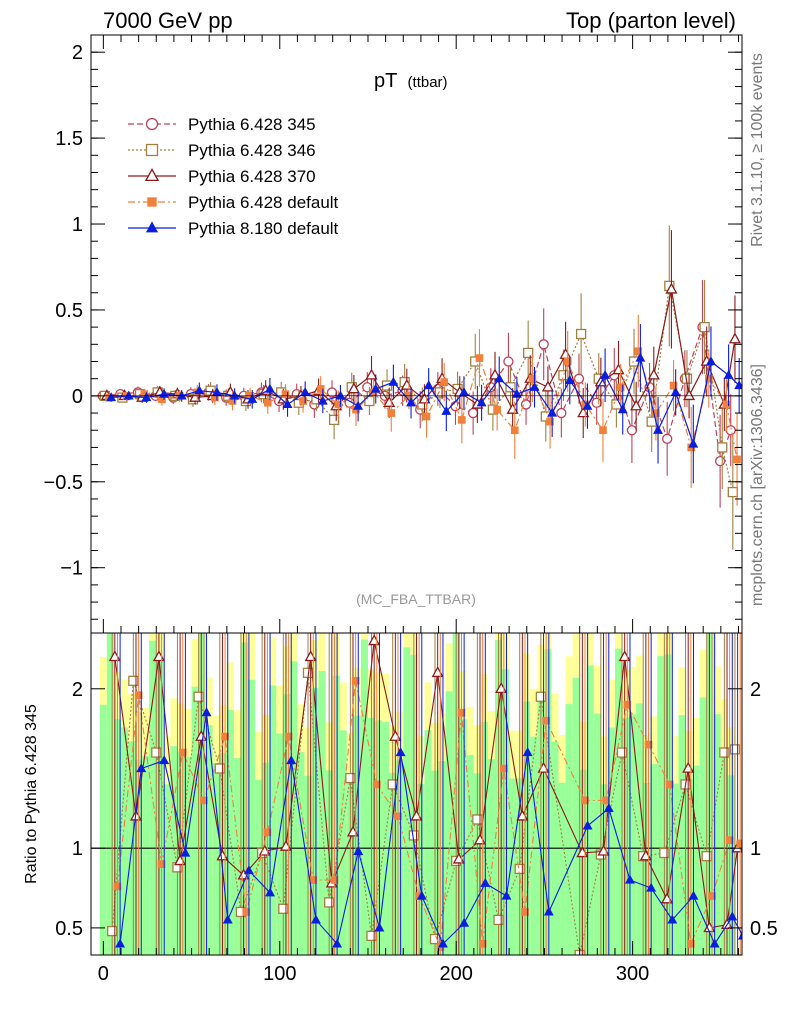 The image size is (786, 1024). Describe the element at coordinates (385, 81) in the screenshot. I see `plot-title-main: pT` at that location.